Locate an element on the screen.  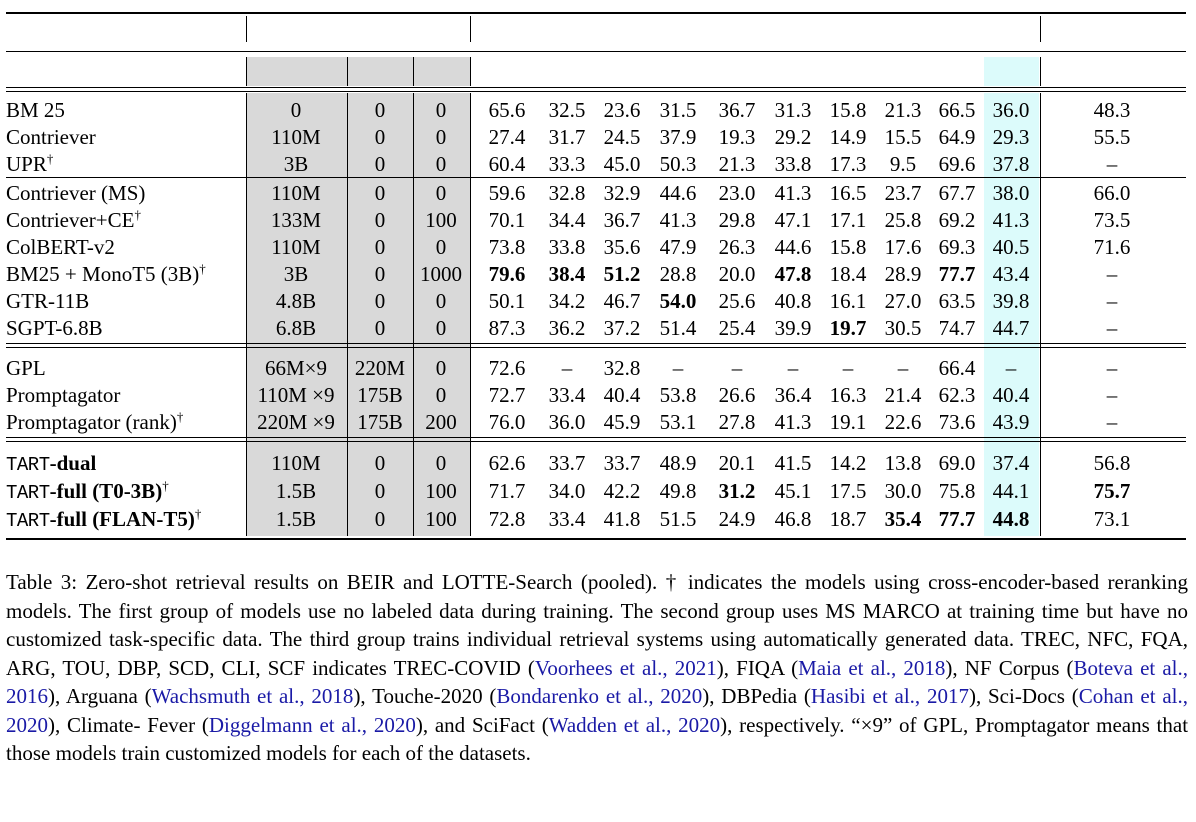
score-scd: 14.9 is located at coordinates (848, 137).